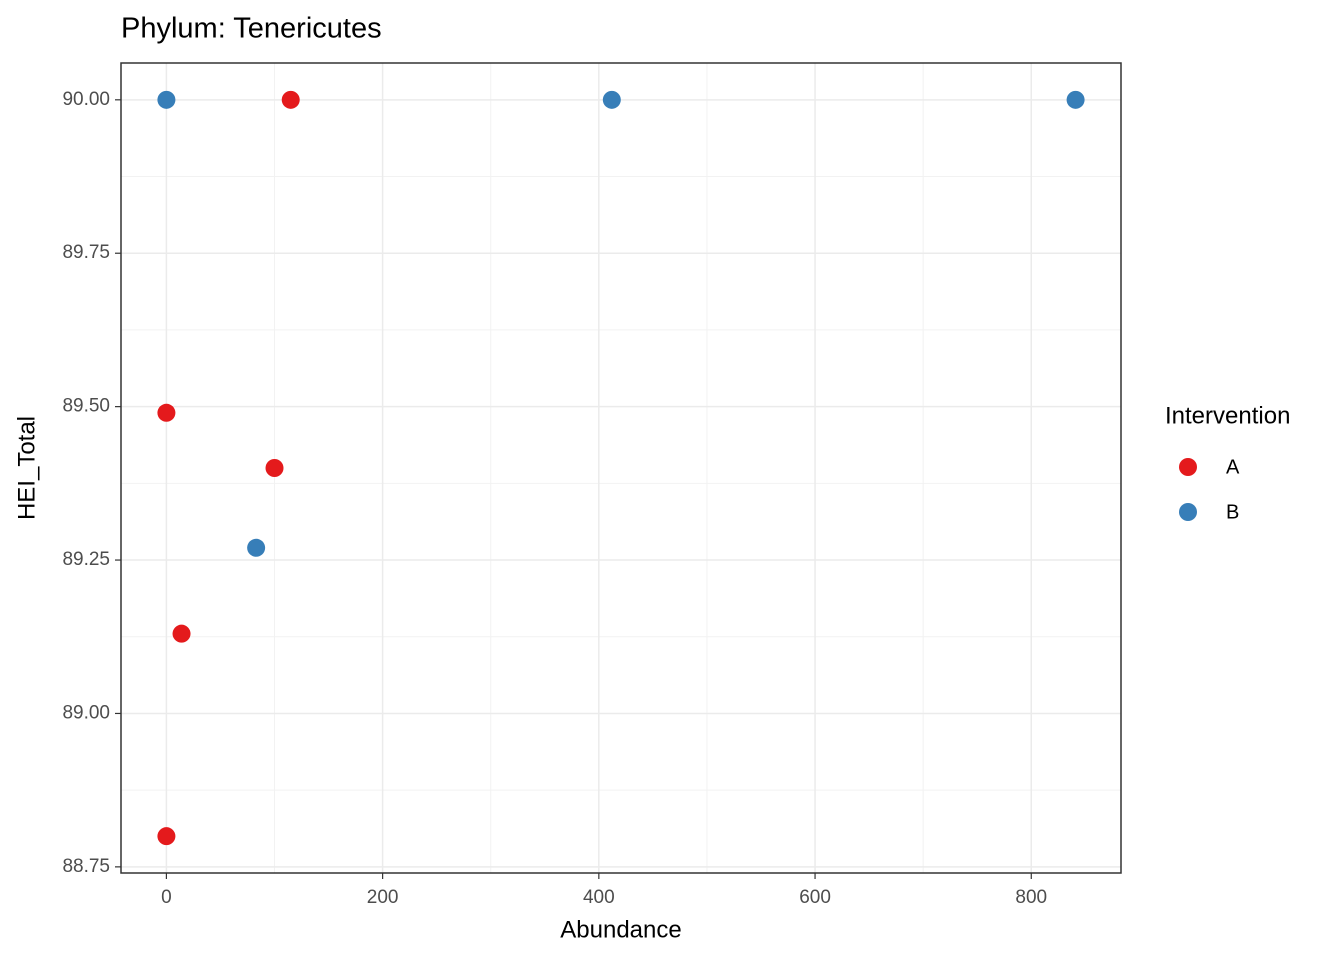 This screenshot has height=960, width=1344. I want to click on y-tick-label: 88.75, so click(86, 866).